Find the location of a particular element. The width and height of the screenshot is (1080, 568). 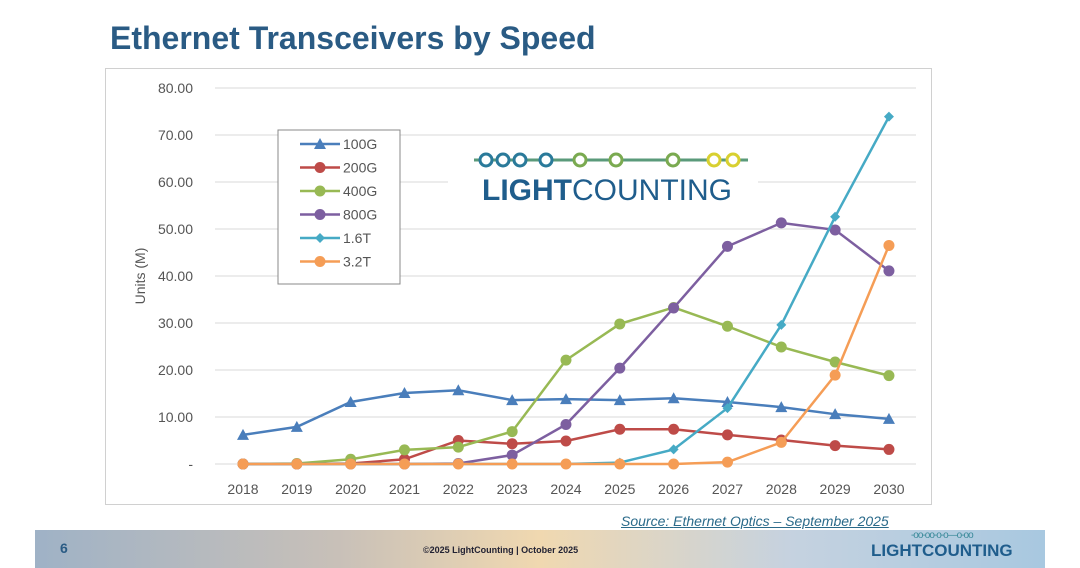

y-tick-label: 60.00 is located at coordinates (175, 182).